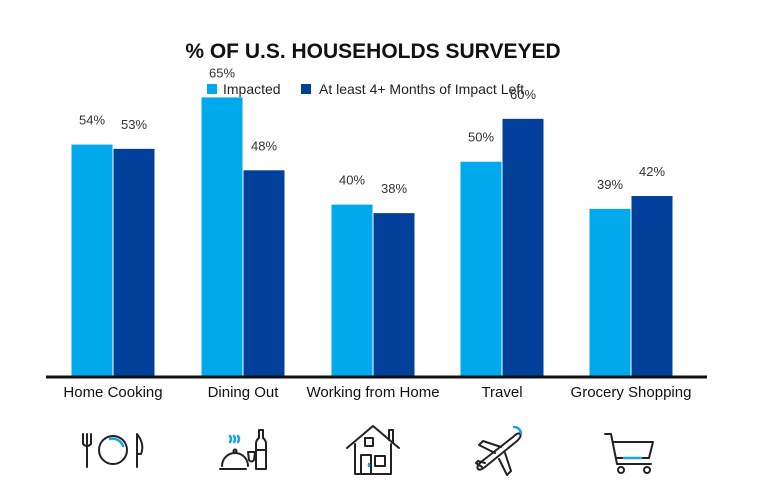 Image resolution: width=767 pixels, height=481 pixels. What do you see at coordinates (499, 450) in the screenshot?
I see `airplane-icon` at bounding box center [499, 450].